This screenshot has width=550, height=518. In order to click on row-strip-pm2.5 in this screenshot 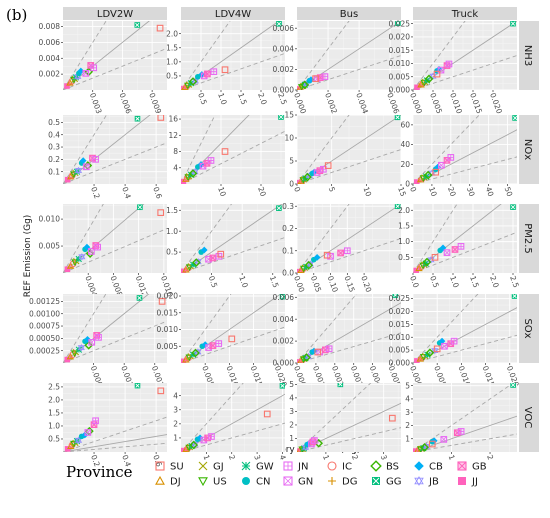, I will do `click(529, 238)`.